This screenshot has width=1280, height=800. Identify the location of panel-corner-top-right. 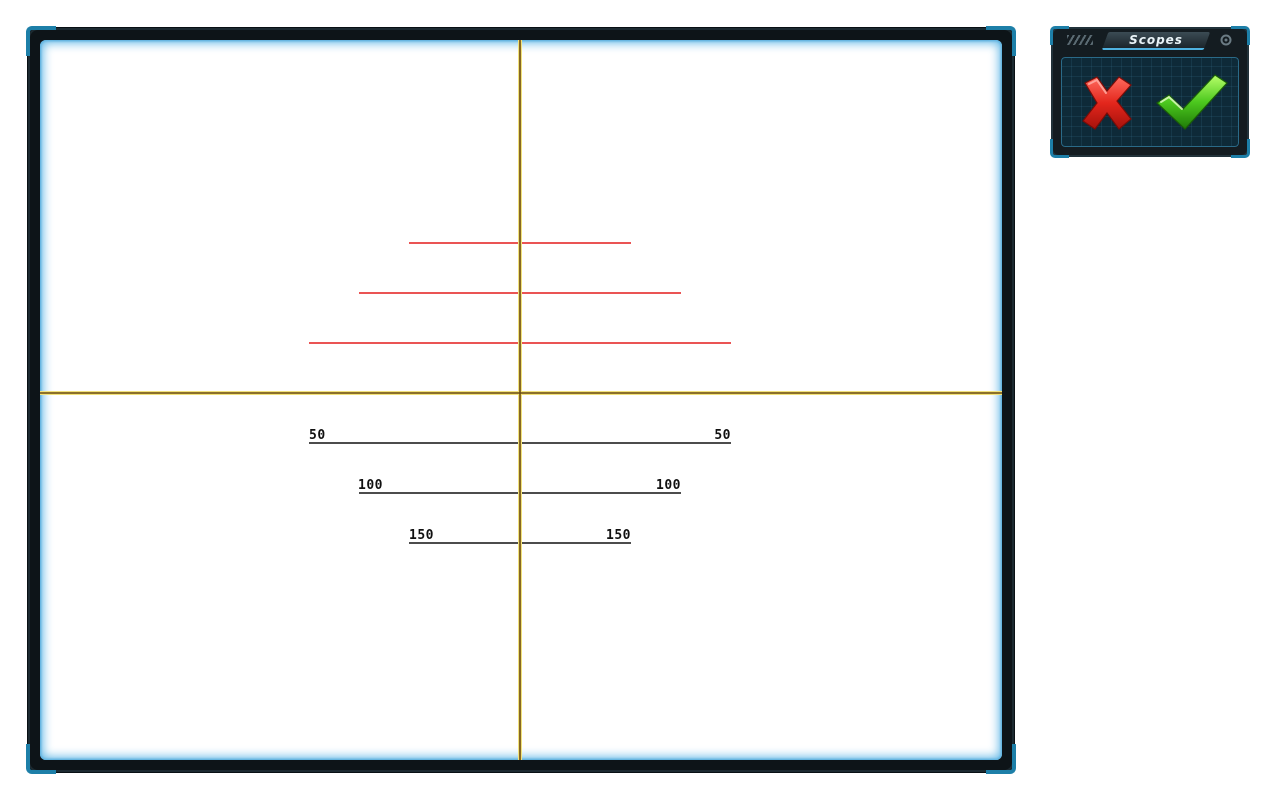
(1240, 35).